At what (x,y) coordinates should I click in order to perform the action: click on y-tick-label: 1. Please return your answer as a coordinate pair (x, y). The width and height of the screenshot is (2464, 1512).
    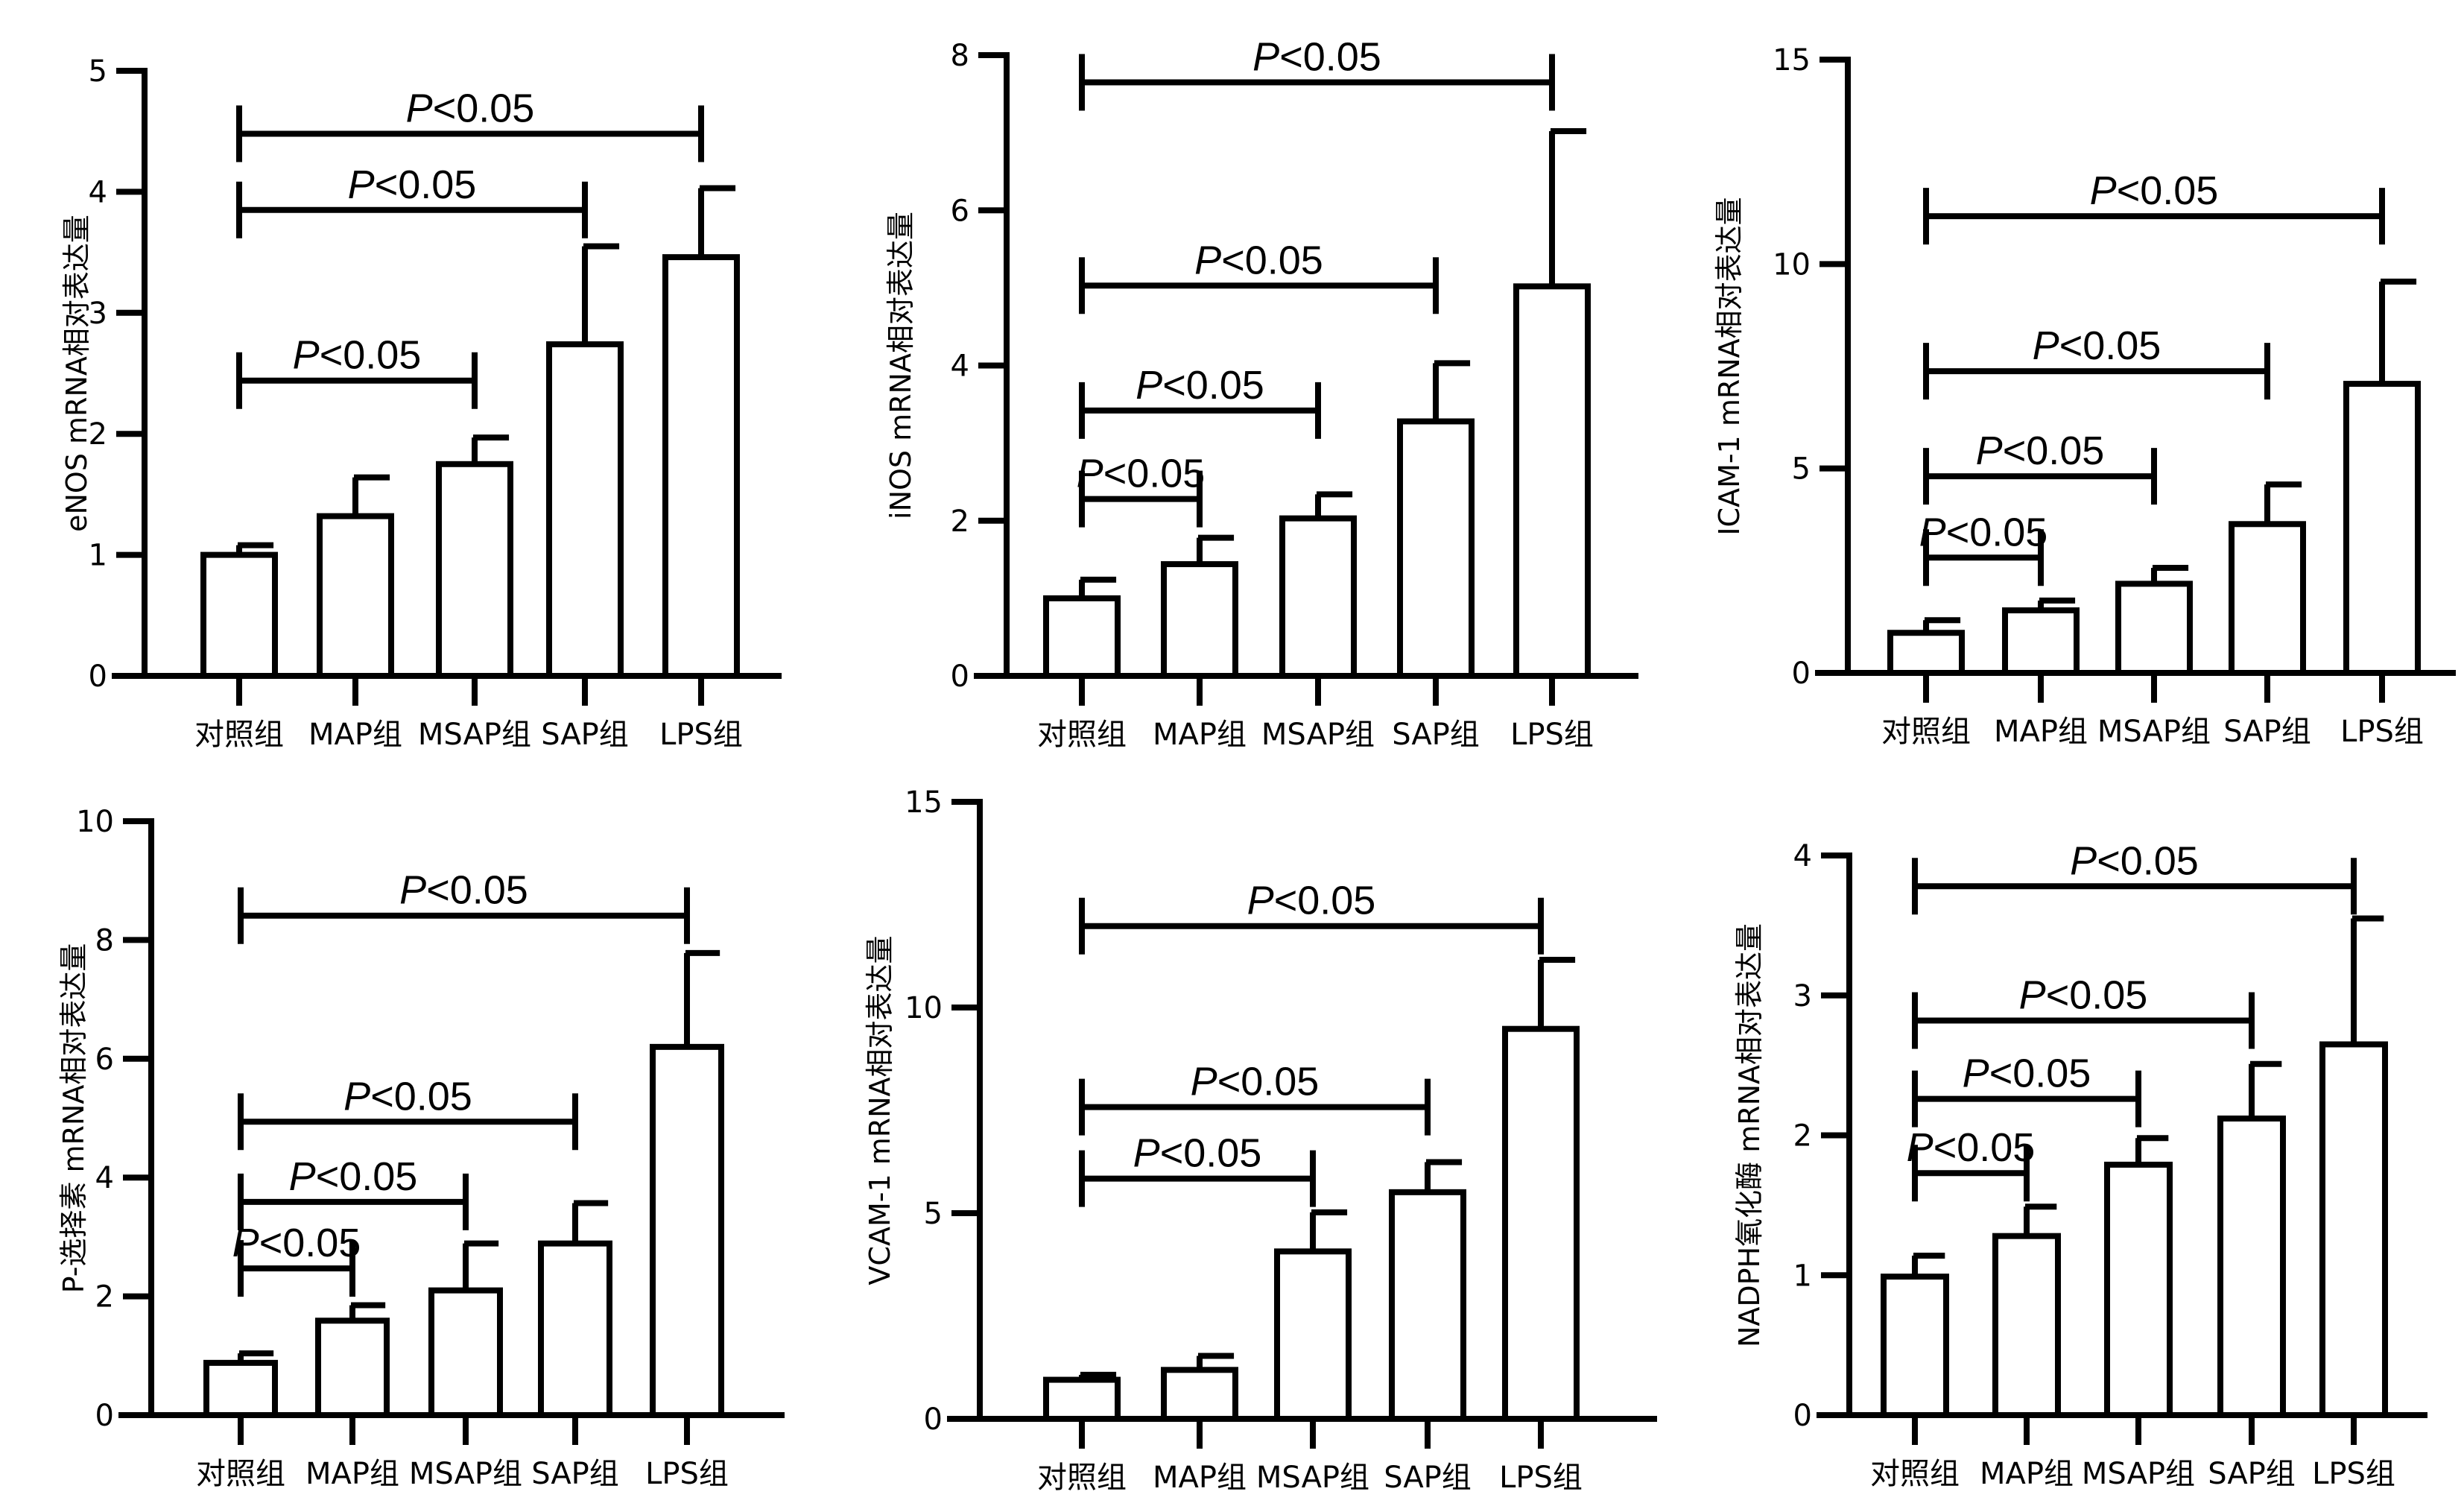
    Looking at the image, I should click on (1802, 1276).